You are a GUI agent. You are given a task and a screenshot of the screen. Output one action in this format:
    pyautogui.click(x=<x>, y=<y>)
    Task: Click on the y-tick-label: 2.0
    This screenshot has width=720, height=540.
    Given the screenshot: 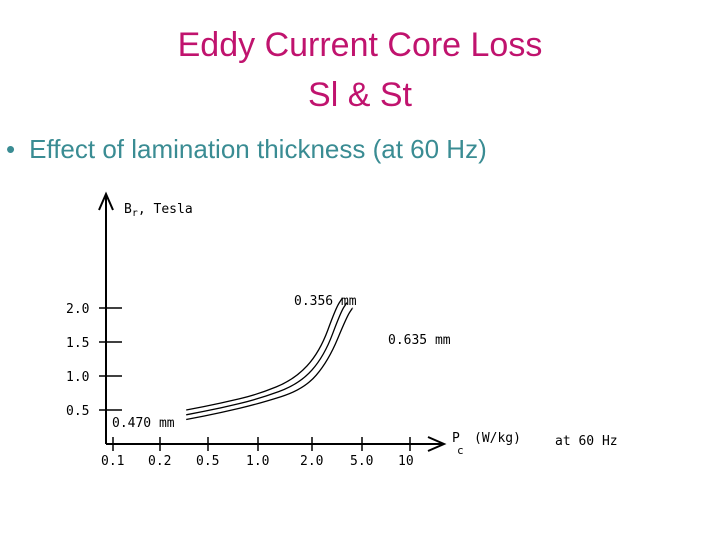 What is the action you would take?
    pyautogui.click(x=77, y=309)
    